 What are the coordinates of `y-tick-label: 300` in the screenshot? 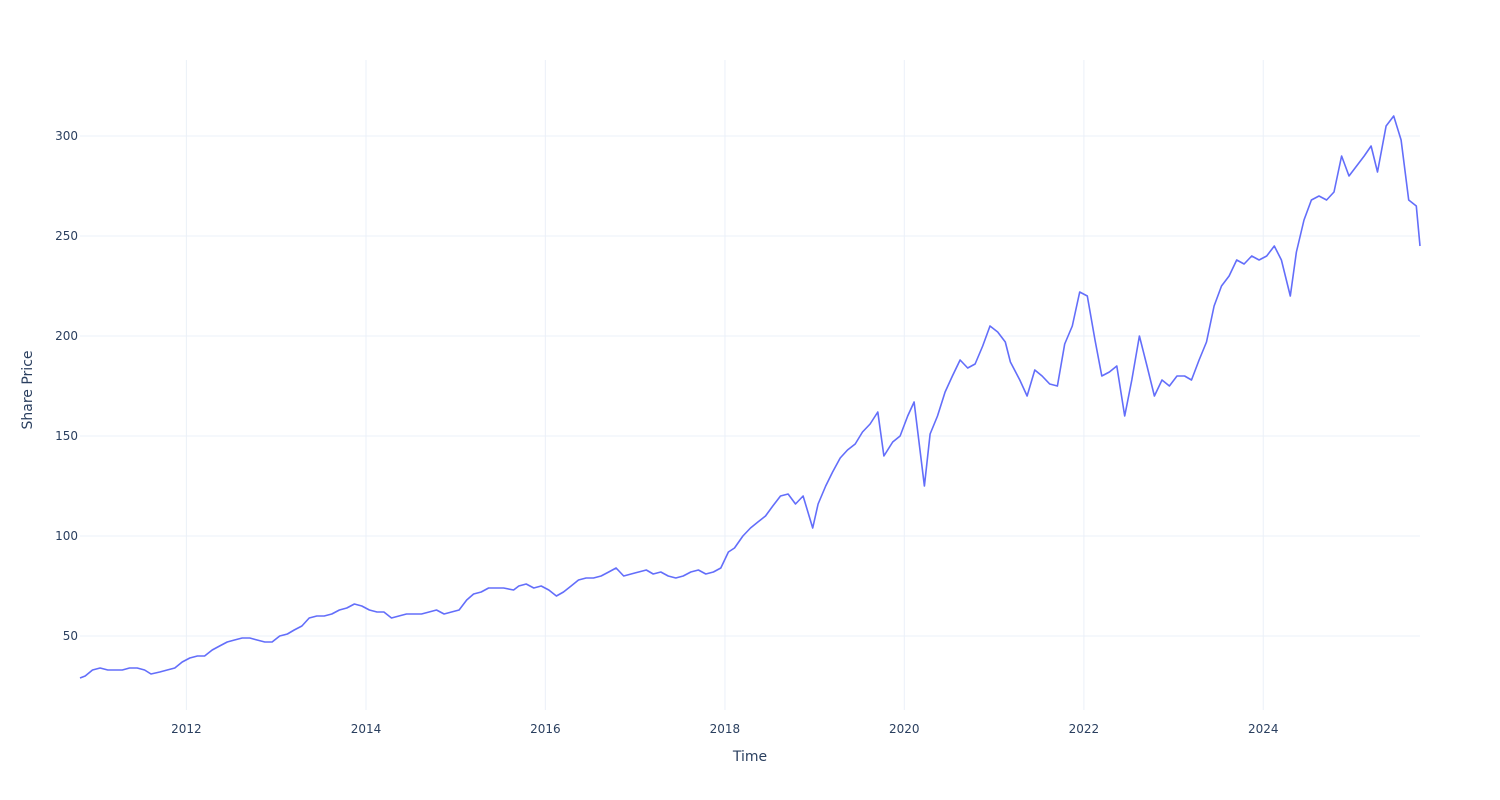 It's located at (66, 136).